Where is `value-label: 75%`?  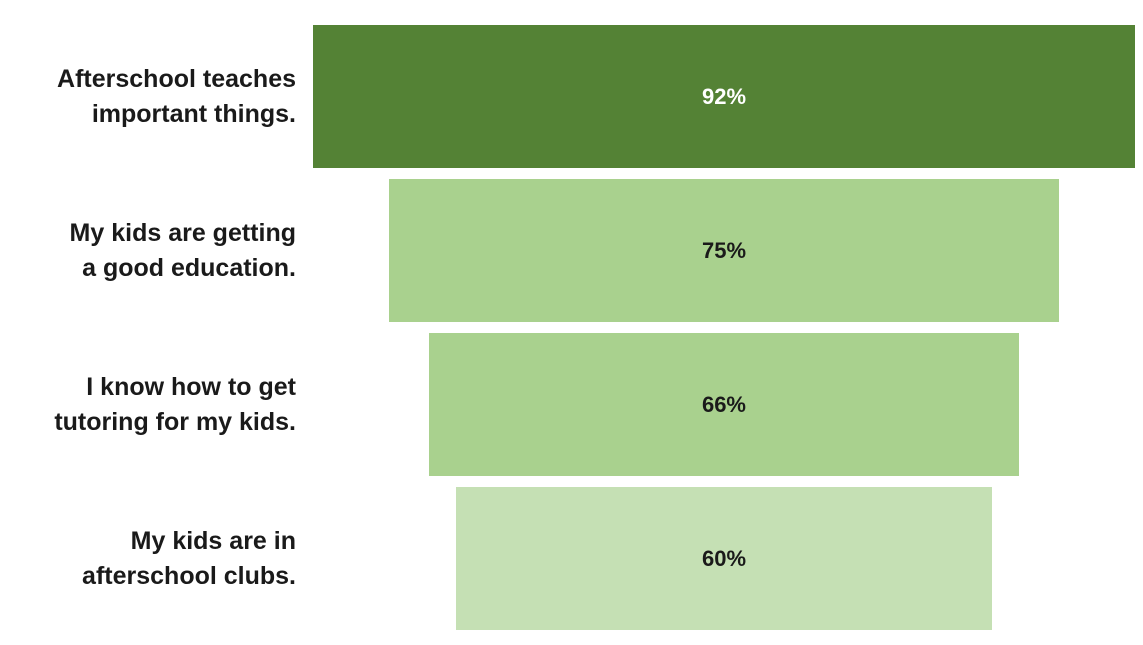
value-label: 75% is located at coordinates (724, 250).